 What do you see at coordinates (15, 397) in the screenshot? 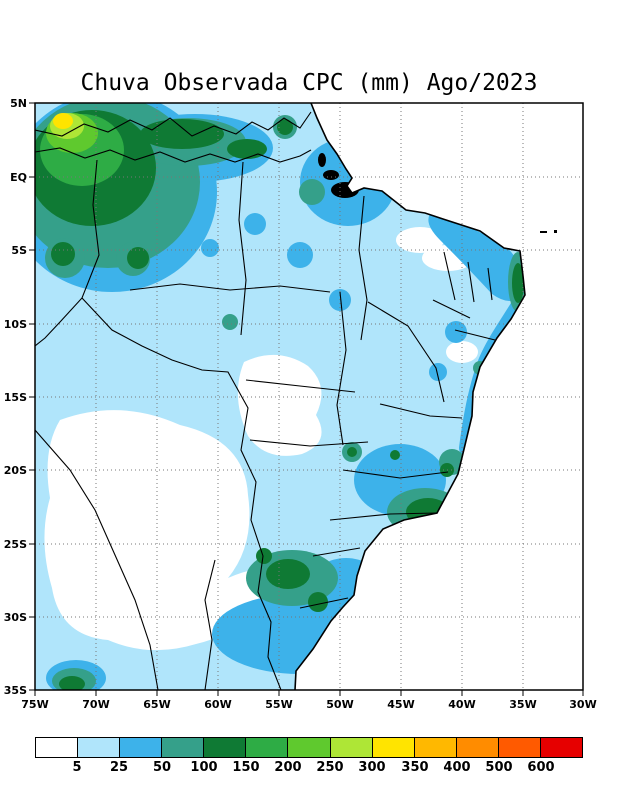
I see `lat-label: 15S` at bounding box center [15, 397].